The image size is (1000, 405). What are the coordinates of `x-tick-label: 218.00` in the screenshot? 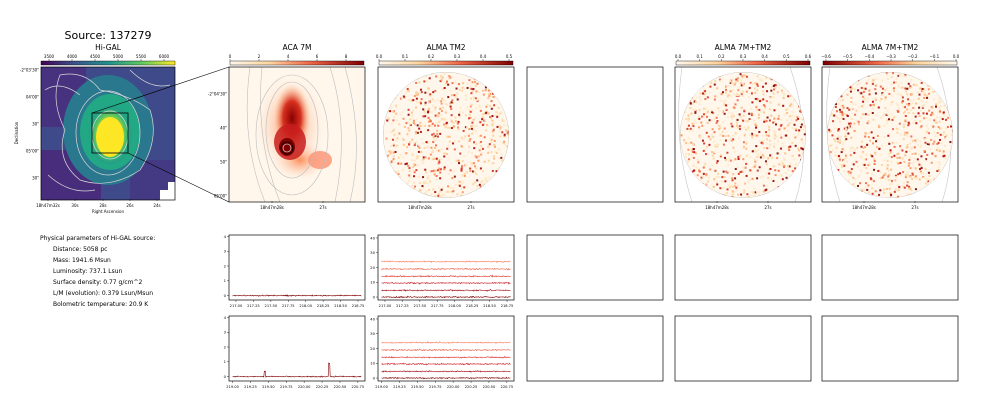 It's located at (305, 306).